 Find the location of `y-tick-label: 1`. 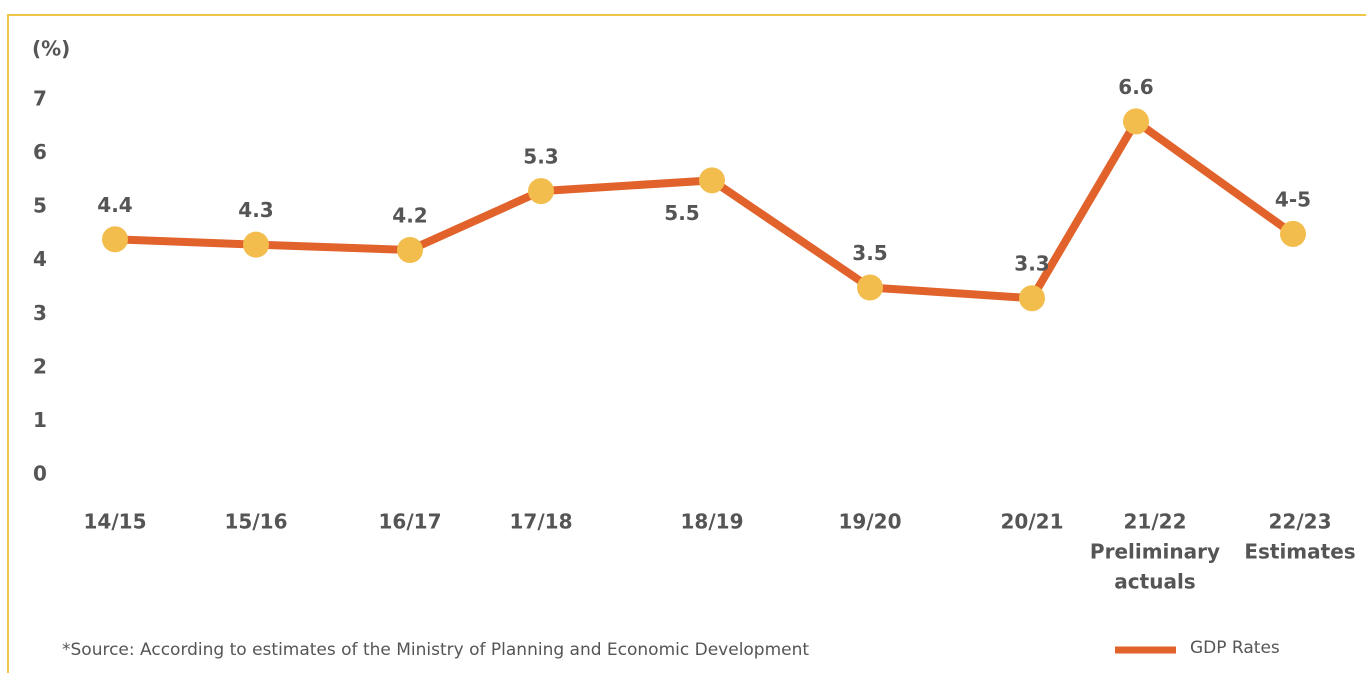

y-tick-label: 1 is located at coordinates (40, 420).